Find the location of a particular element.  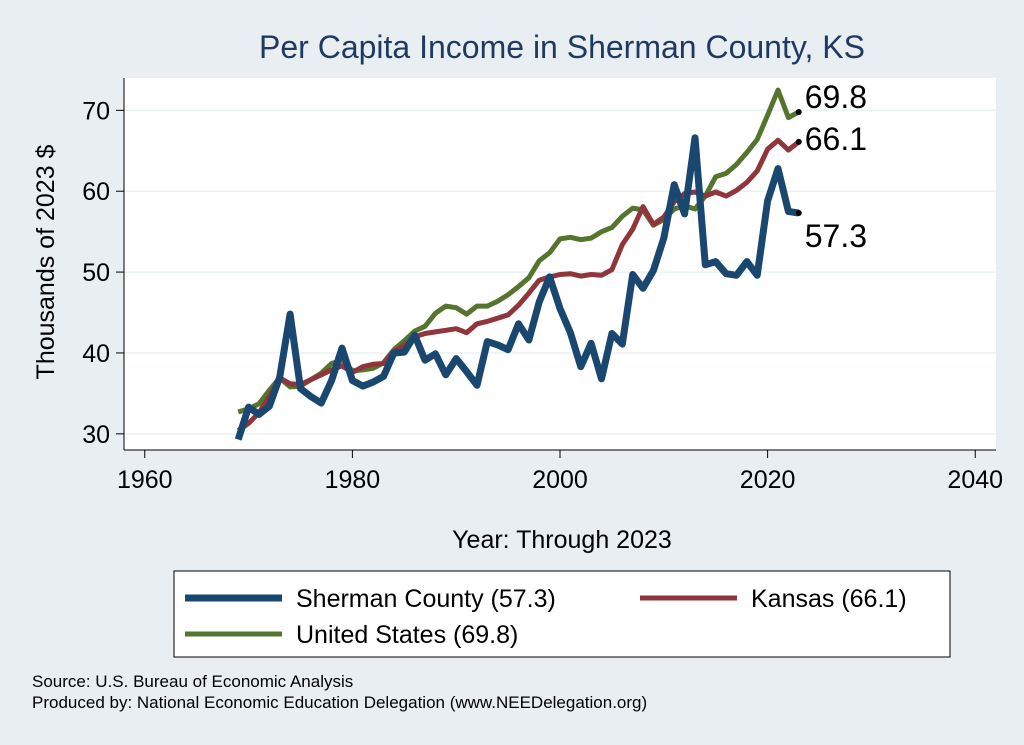

y-tick-label-30: 30 is located at coordinates (96, 435).